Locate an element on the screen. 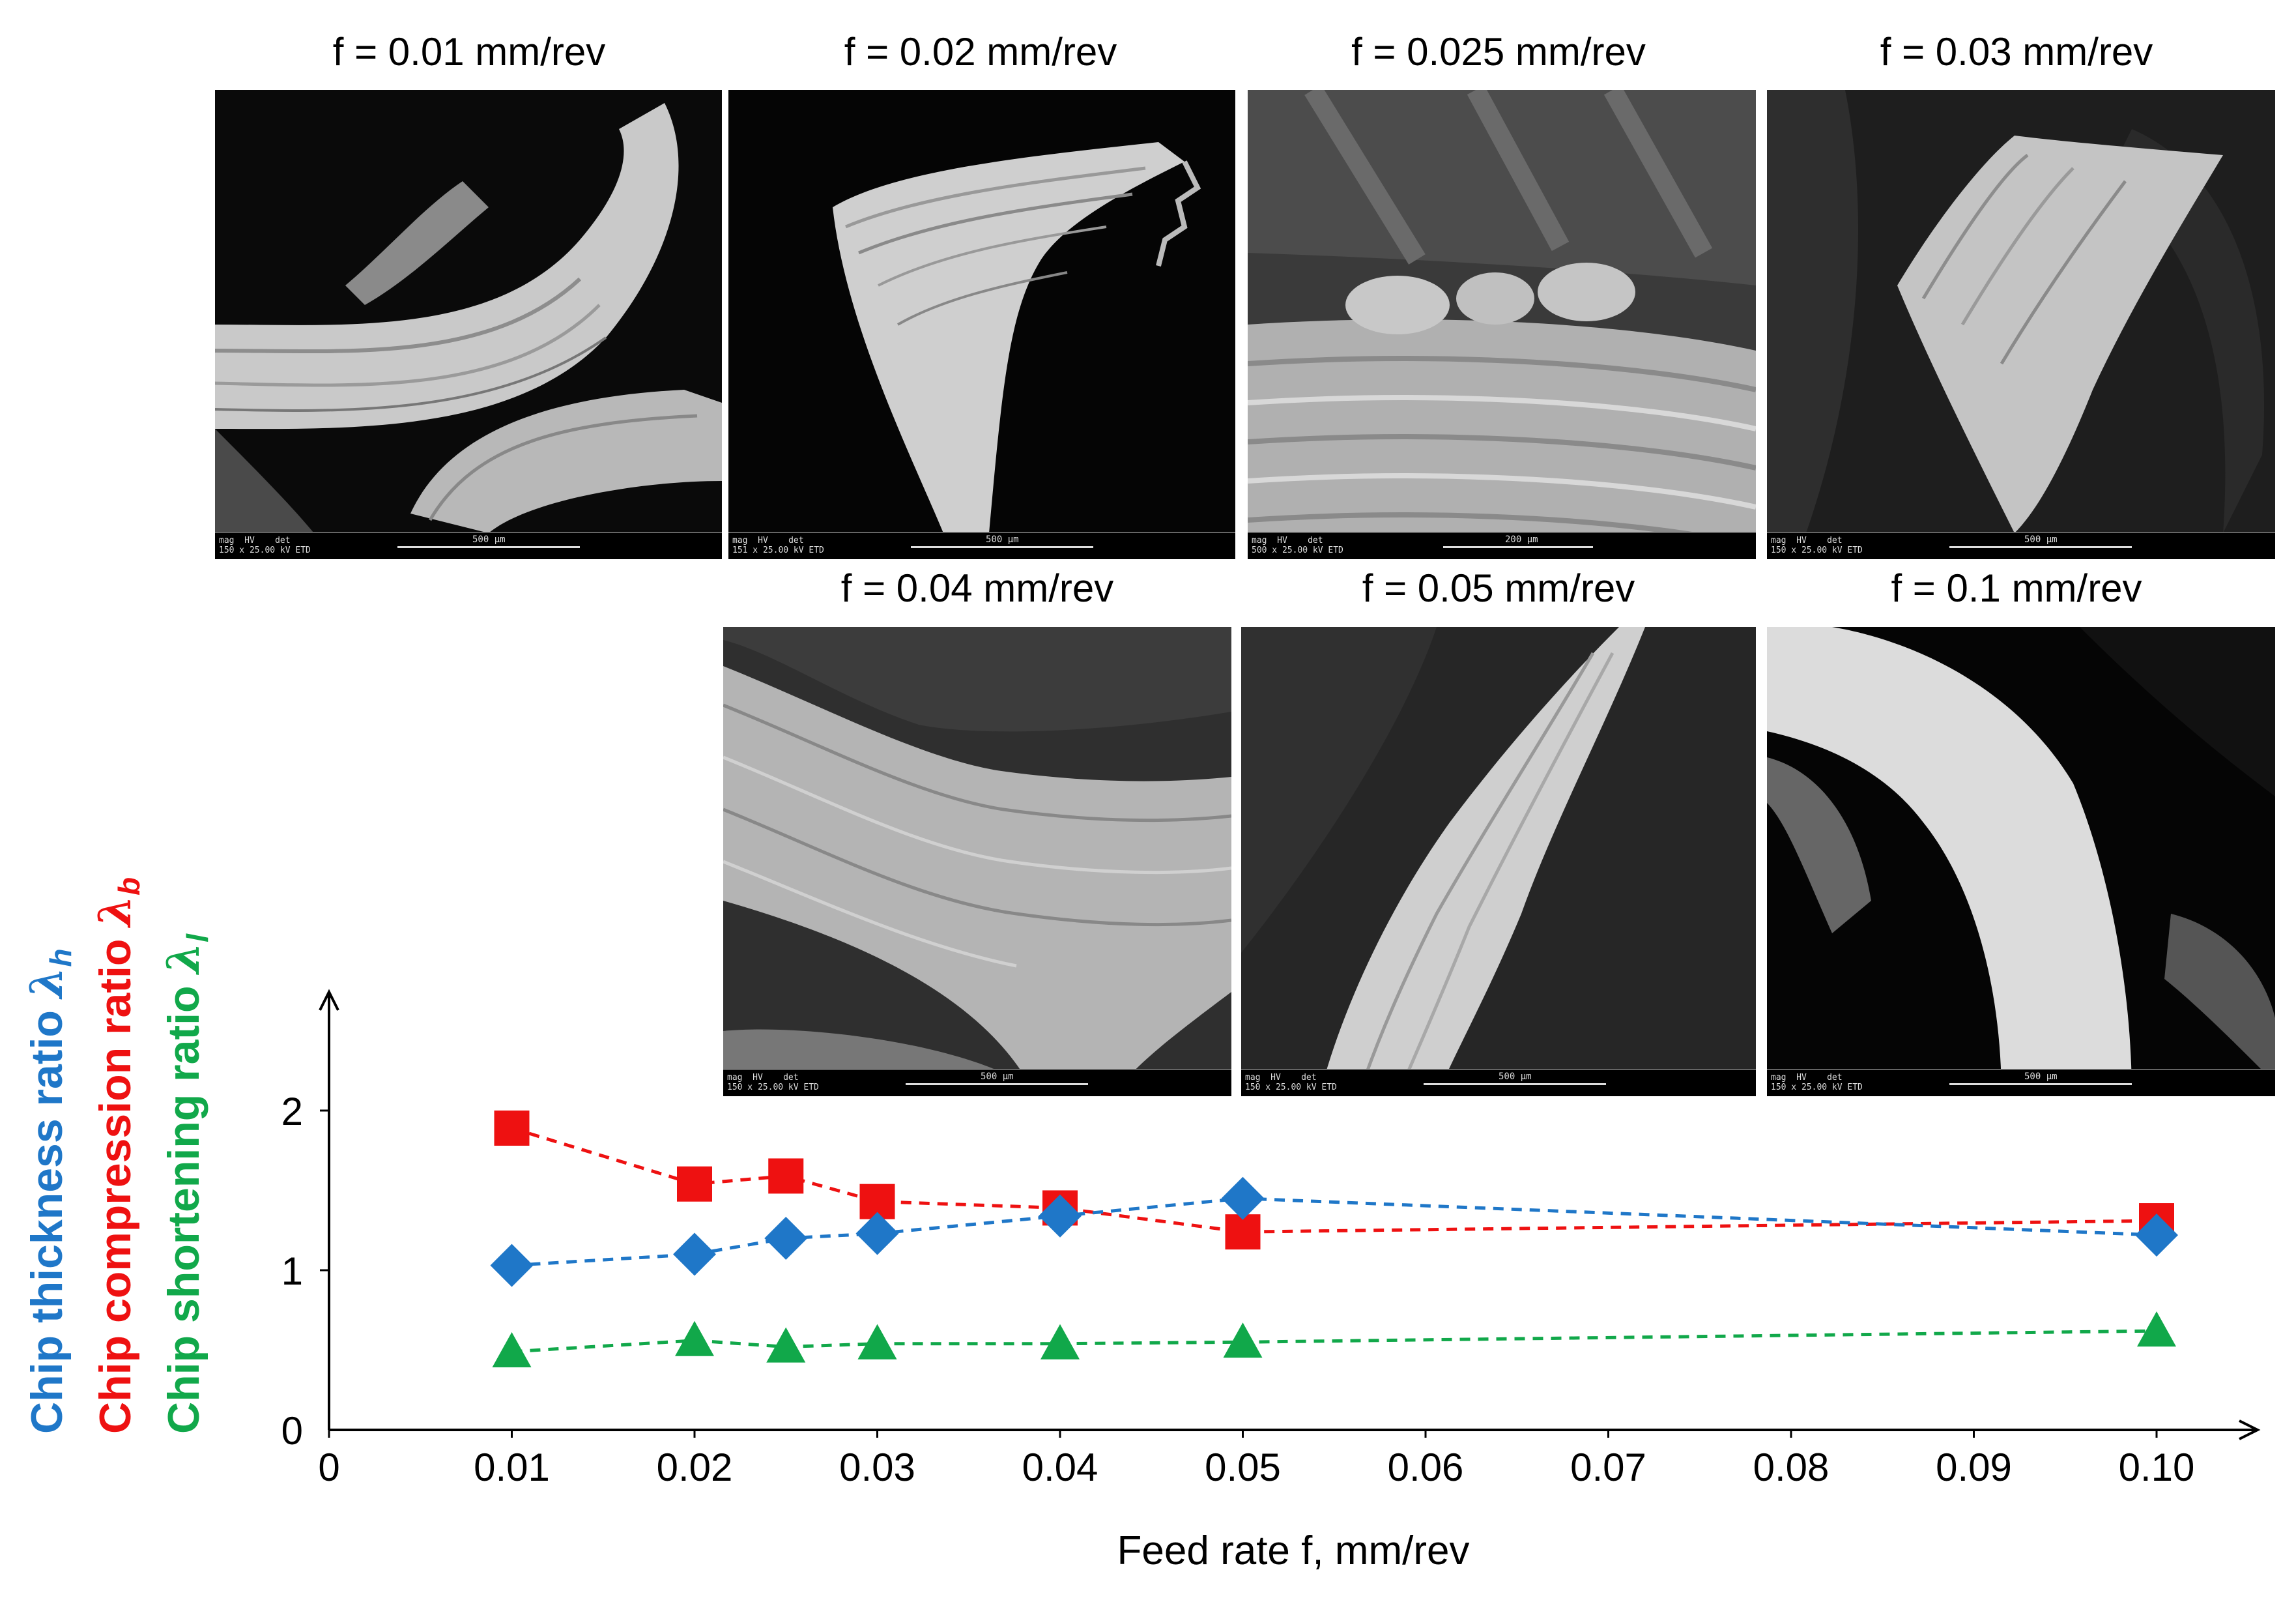 This screenshot has height=1600, width=2296. x-axis-arrow is located at coordinates (2250, 1429).